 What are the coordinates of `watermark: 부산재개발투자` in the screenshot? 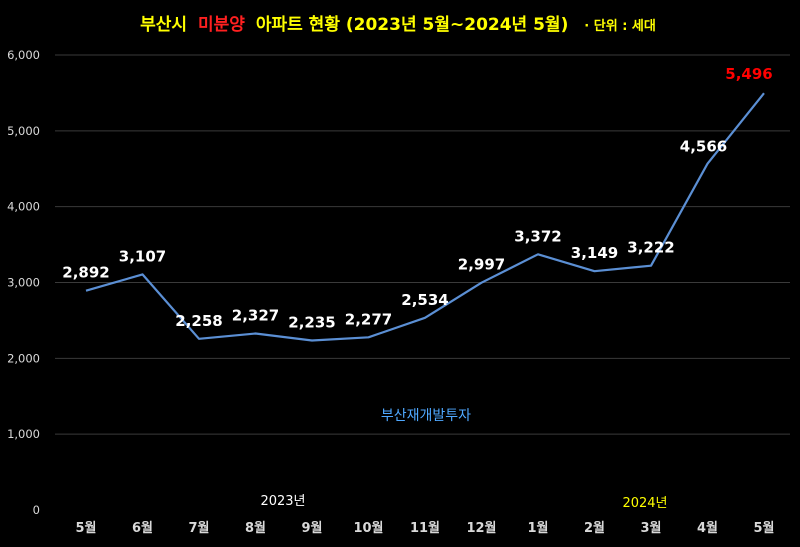 It's located at (426, 416).